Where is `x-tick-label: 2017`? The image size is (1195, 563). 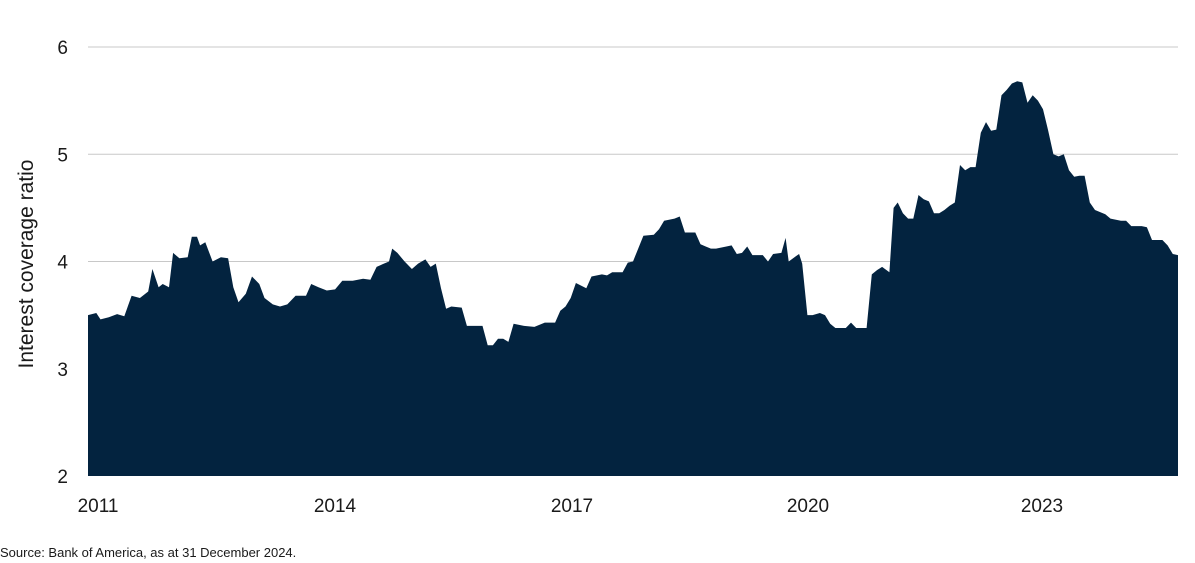
x-tick-label: 2017 is located at coordinates (572, 506).